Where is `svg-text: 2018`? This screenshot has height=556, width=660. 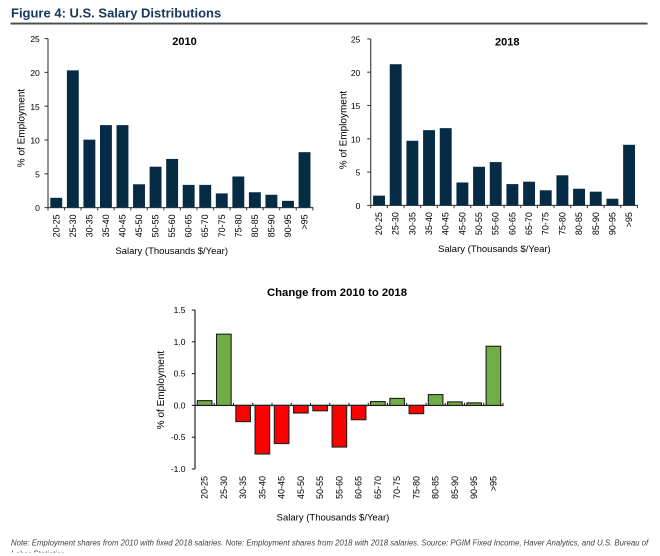
svg-text: 2018 is located at coordinates (507, 43).